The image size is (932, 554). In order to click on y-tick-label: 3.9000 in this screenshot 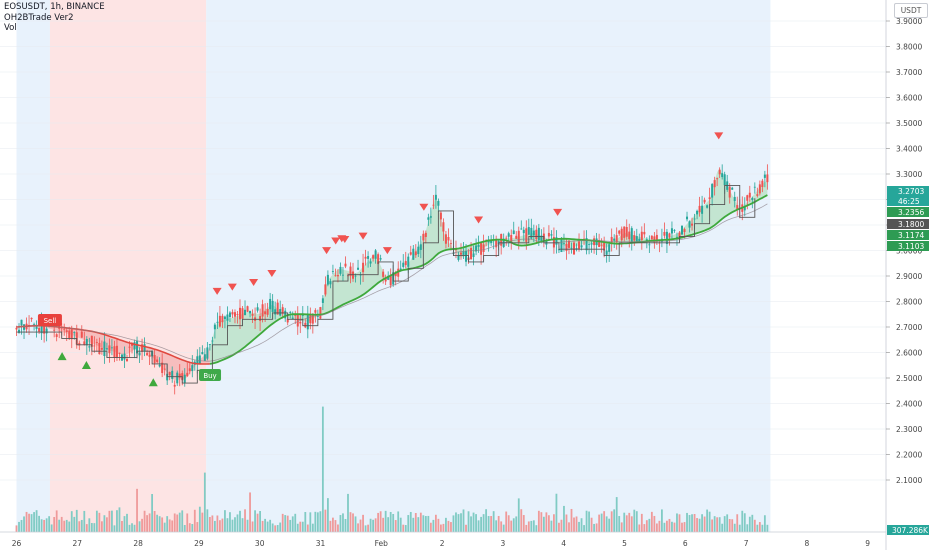, I will do `click(909, 21)`.